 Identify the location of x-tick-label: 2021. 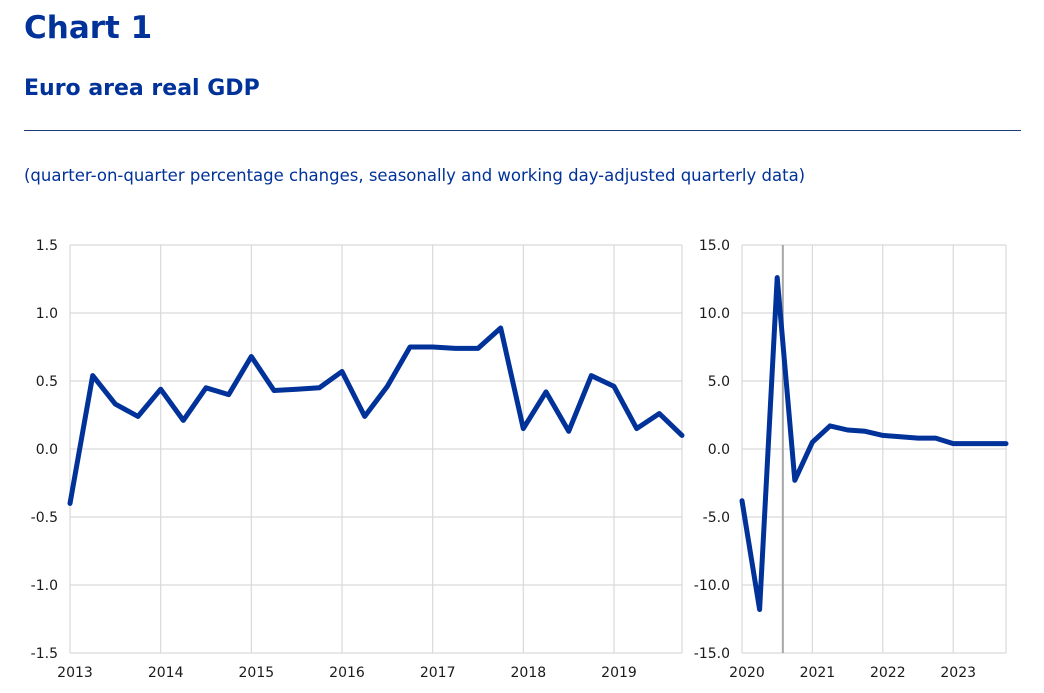
(818, 673).